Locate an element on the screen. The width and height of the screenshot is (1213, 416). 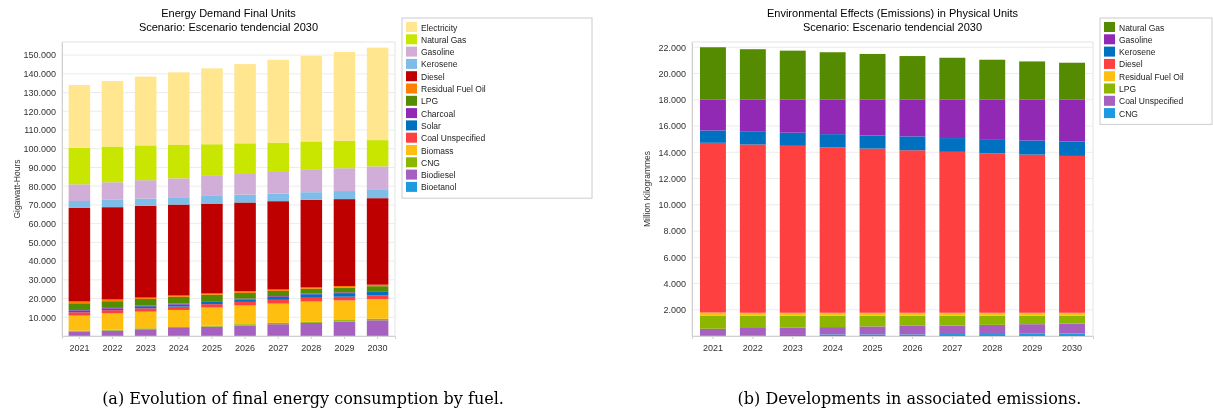
y-tick-label: 80.000 is located at coordinates (42, 186).